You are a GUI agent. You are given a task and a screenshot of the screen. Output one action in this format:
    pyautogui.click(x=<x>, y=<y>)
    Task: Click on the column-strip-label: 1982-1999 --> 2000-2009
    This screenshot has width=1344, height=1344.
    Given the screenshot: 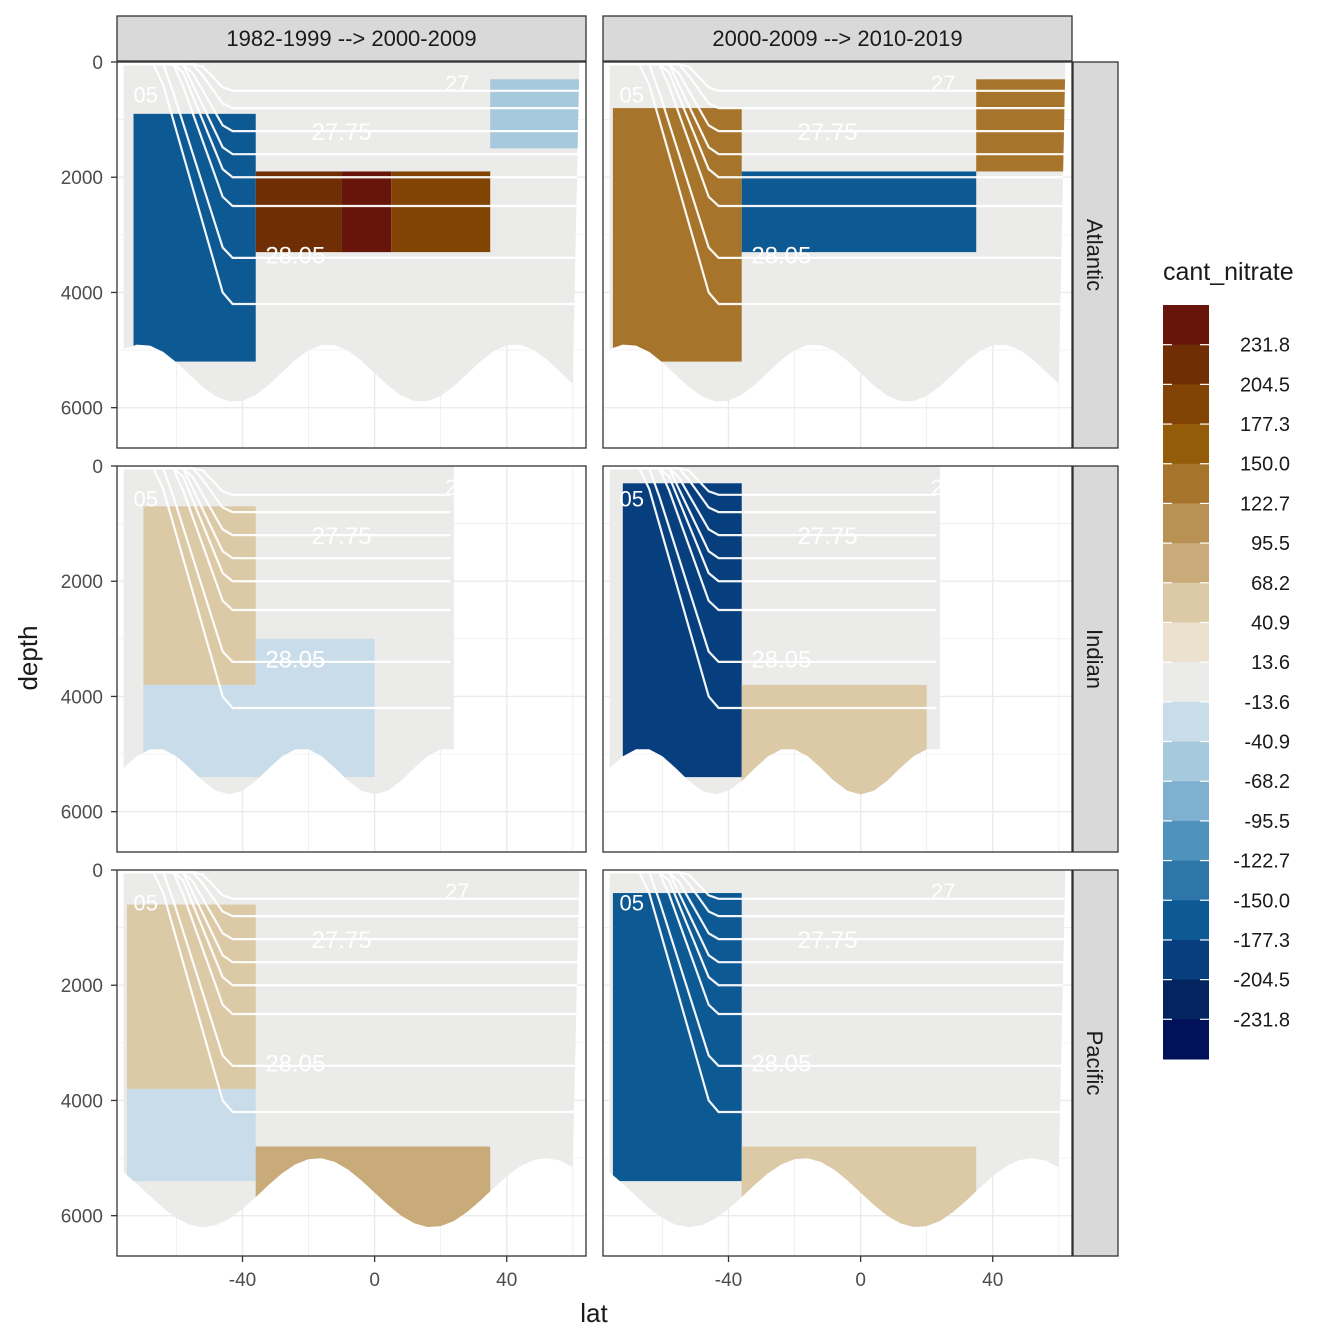 What is the action you would take?
    pyautogui.click(x=351, y=38)
    